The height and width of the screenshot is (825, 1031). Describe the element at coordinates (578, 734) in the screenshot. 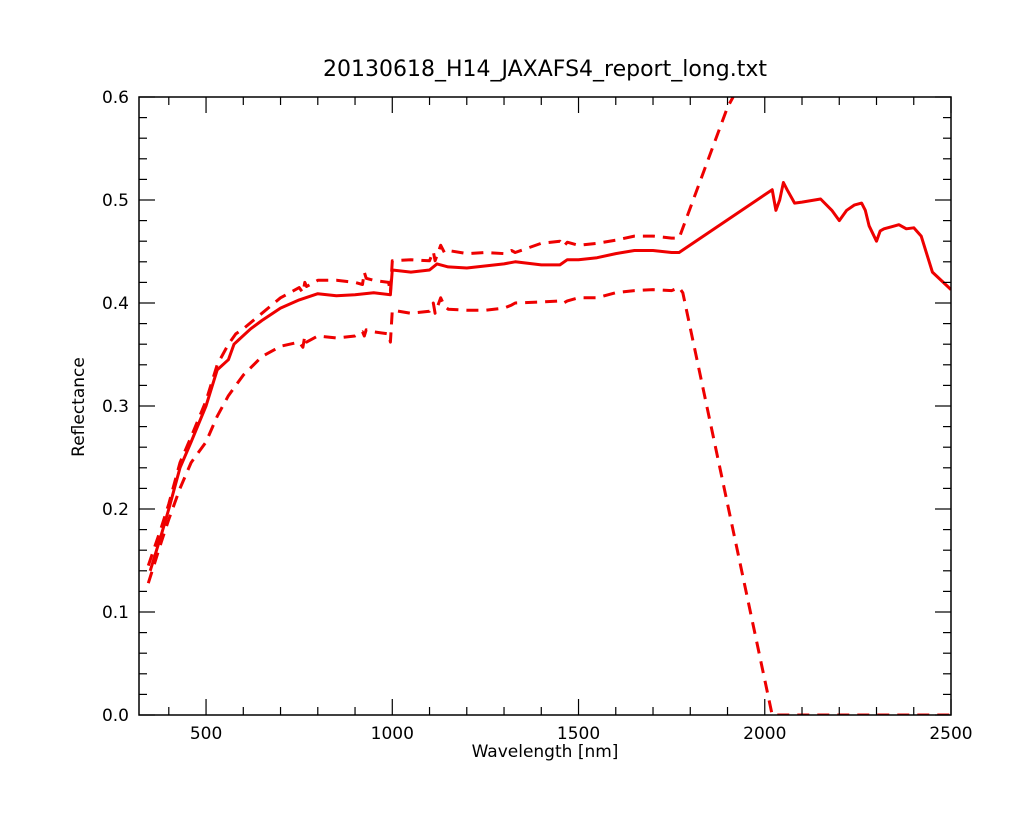

I see `x-tick-label: 1500` at that location.